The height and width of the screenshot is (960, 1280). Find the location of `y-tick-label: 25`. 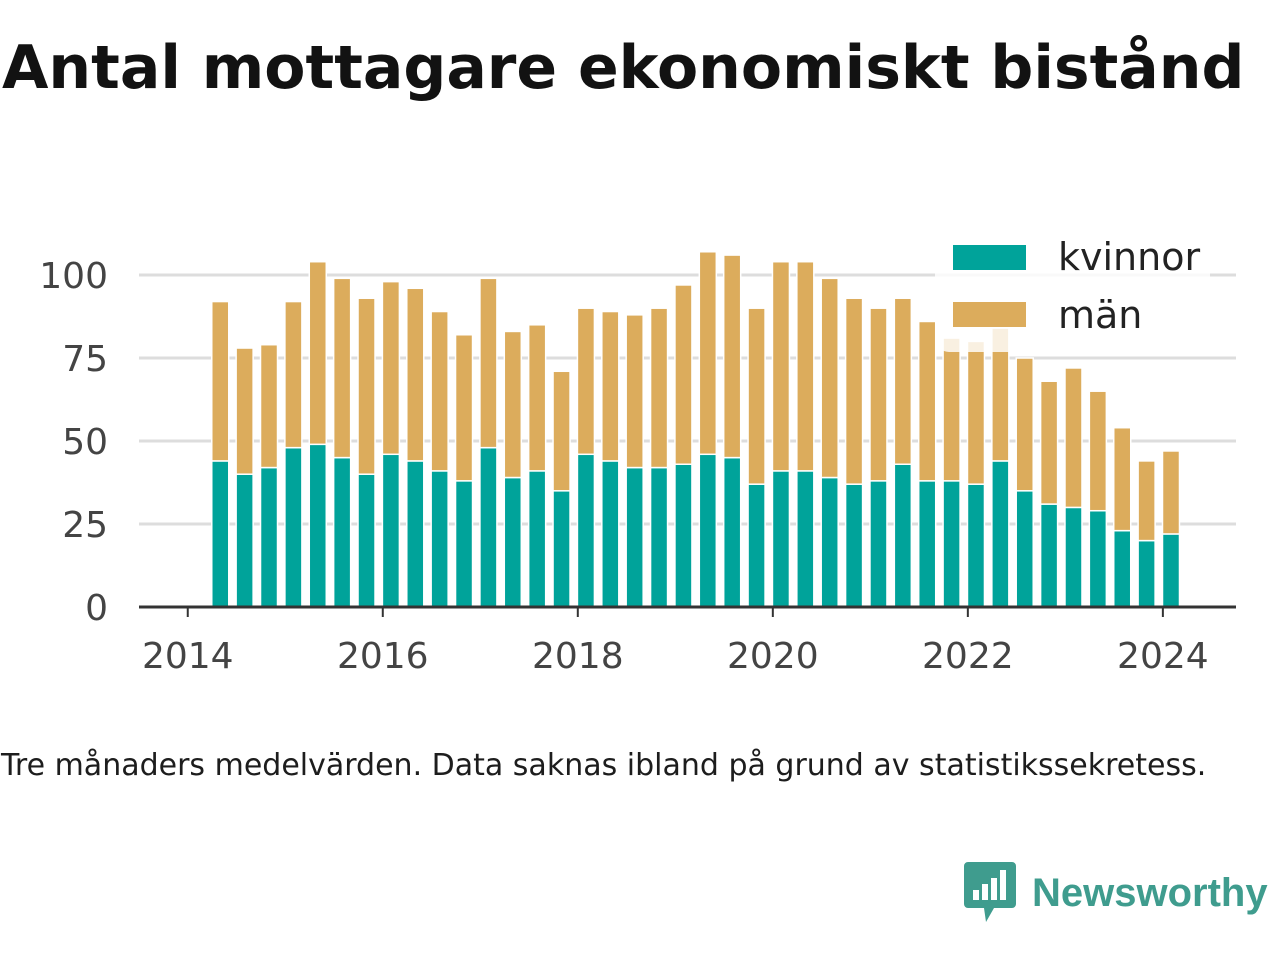

y-tick-label: 25 is located at coordinates (85, 525).